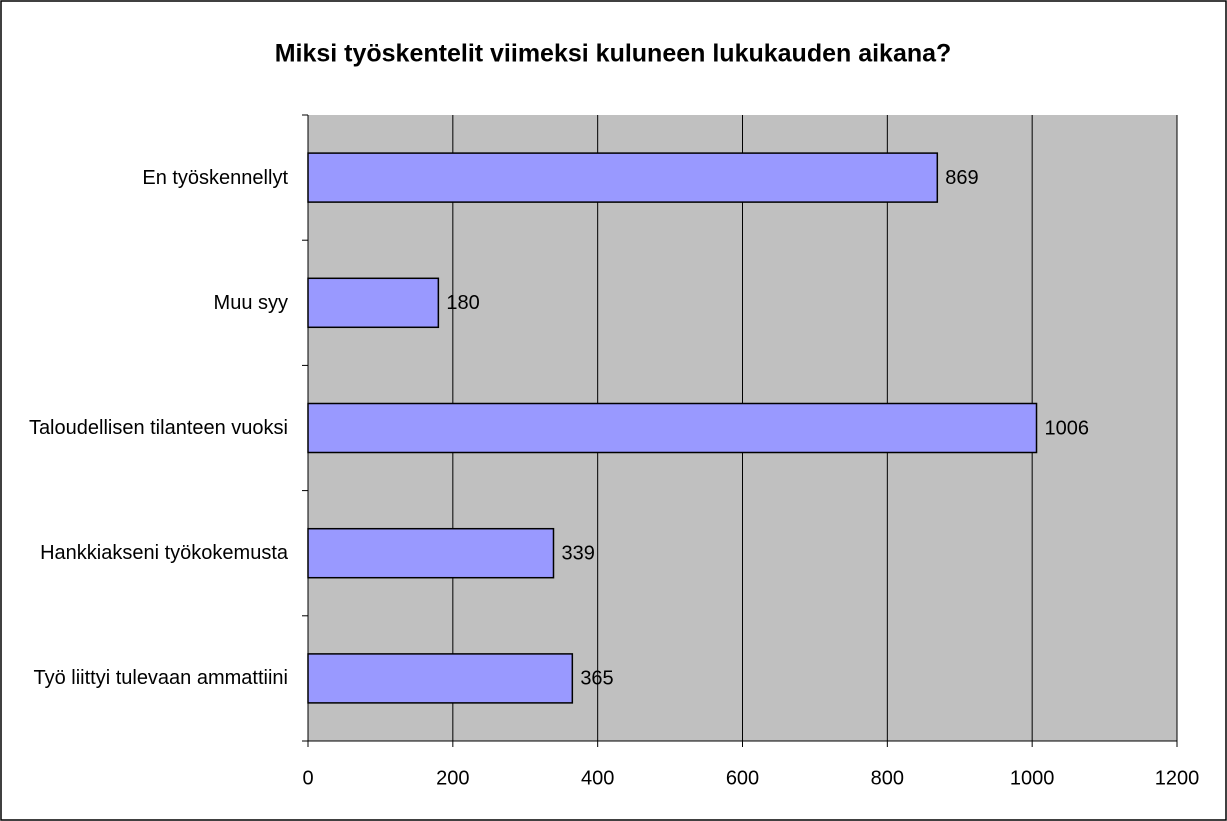 This screenshot has height=821, width=1227. What do you see at coordinates (164, 553) in the screenshot?
I see `y-tick-label: Hankkiakseni työkokemusta` at bounding box center [164, 553].